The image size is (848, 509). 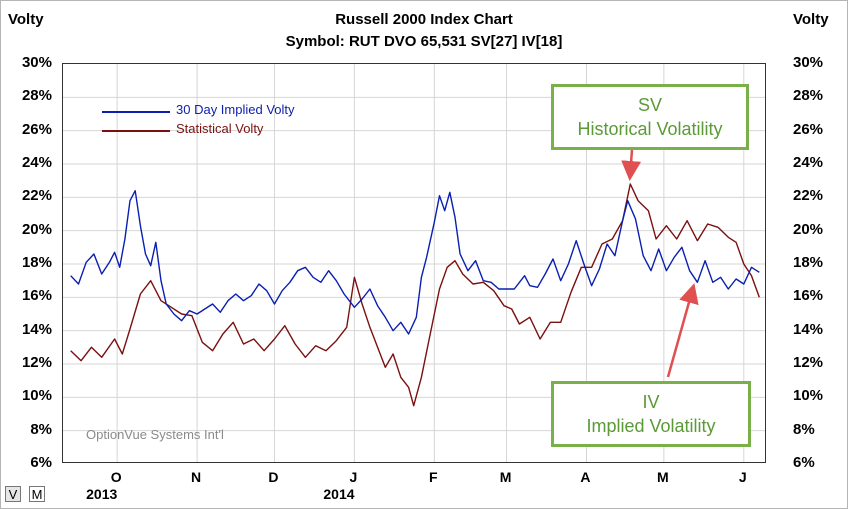 What do you see at coordinates (13, 494) in the screenshot?
I see `view-v-button: V` at bounding box center [13, 494].